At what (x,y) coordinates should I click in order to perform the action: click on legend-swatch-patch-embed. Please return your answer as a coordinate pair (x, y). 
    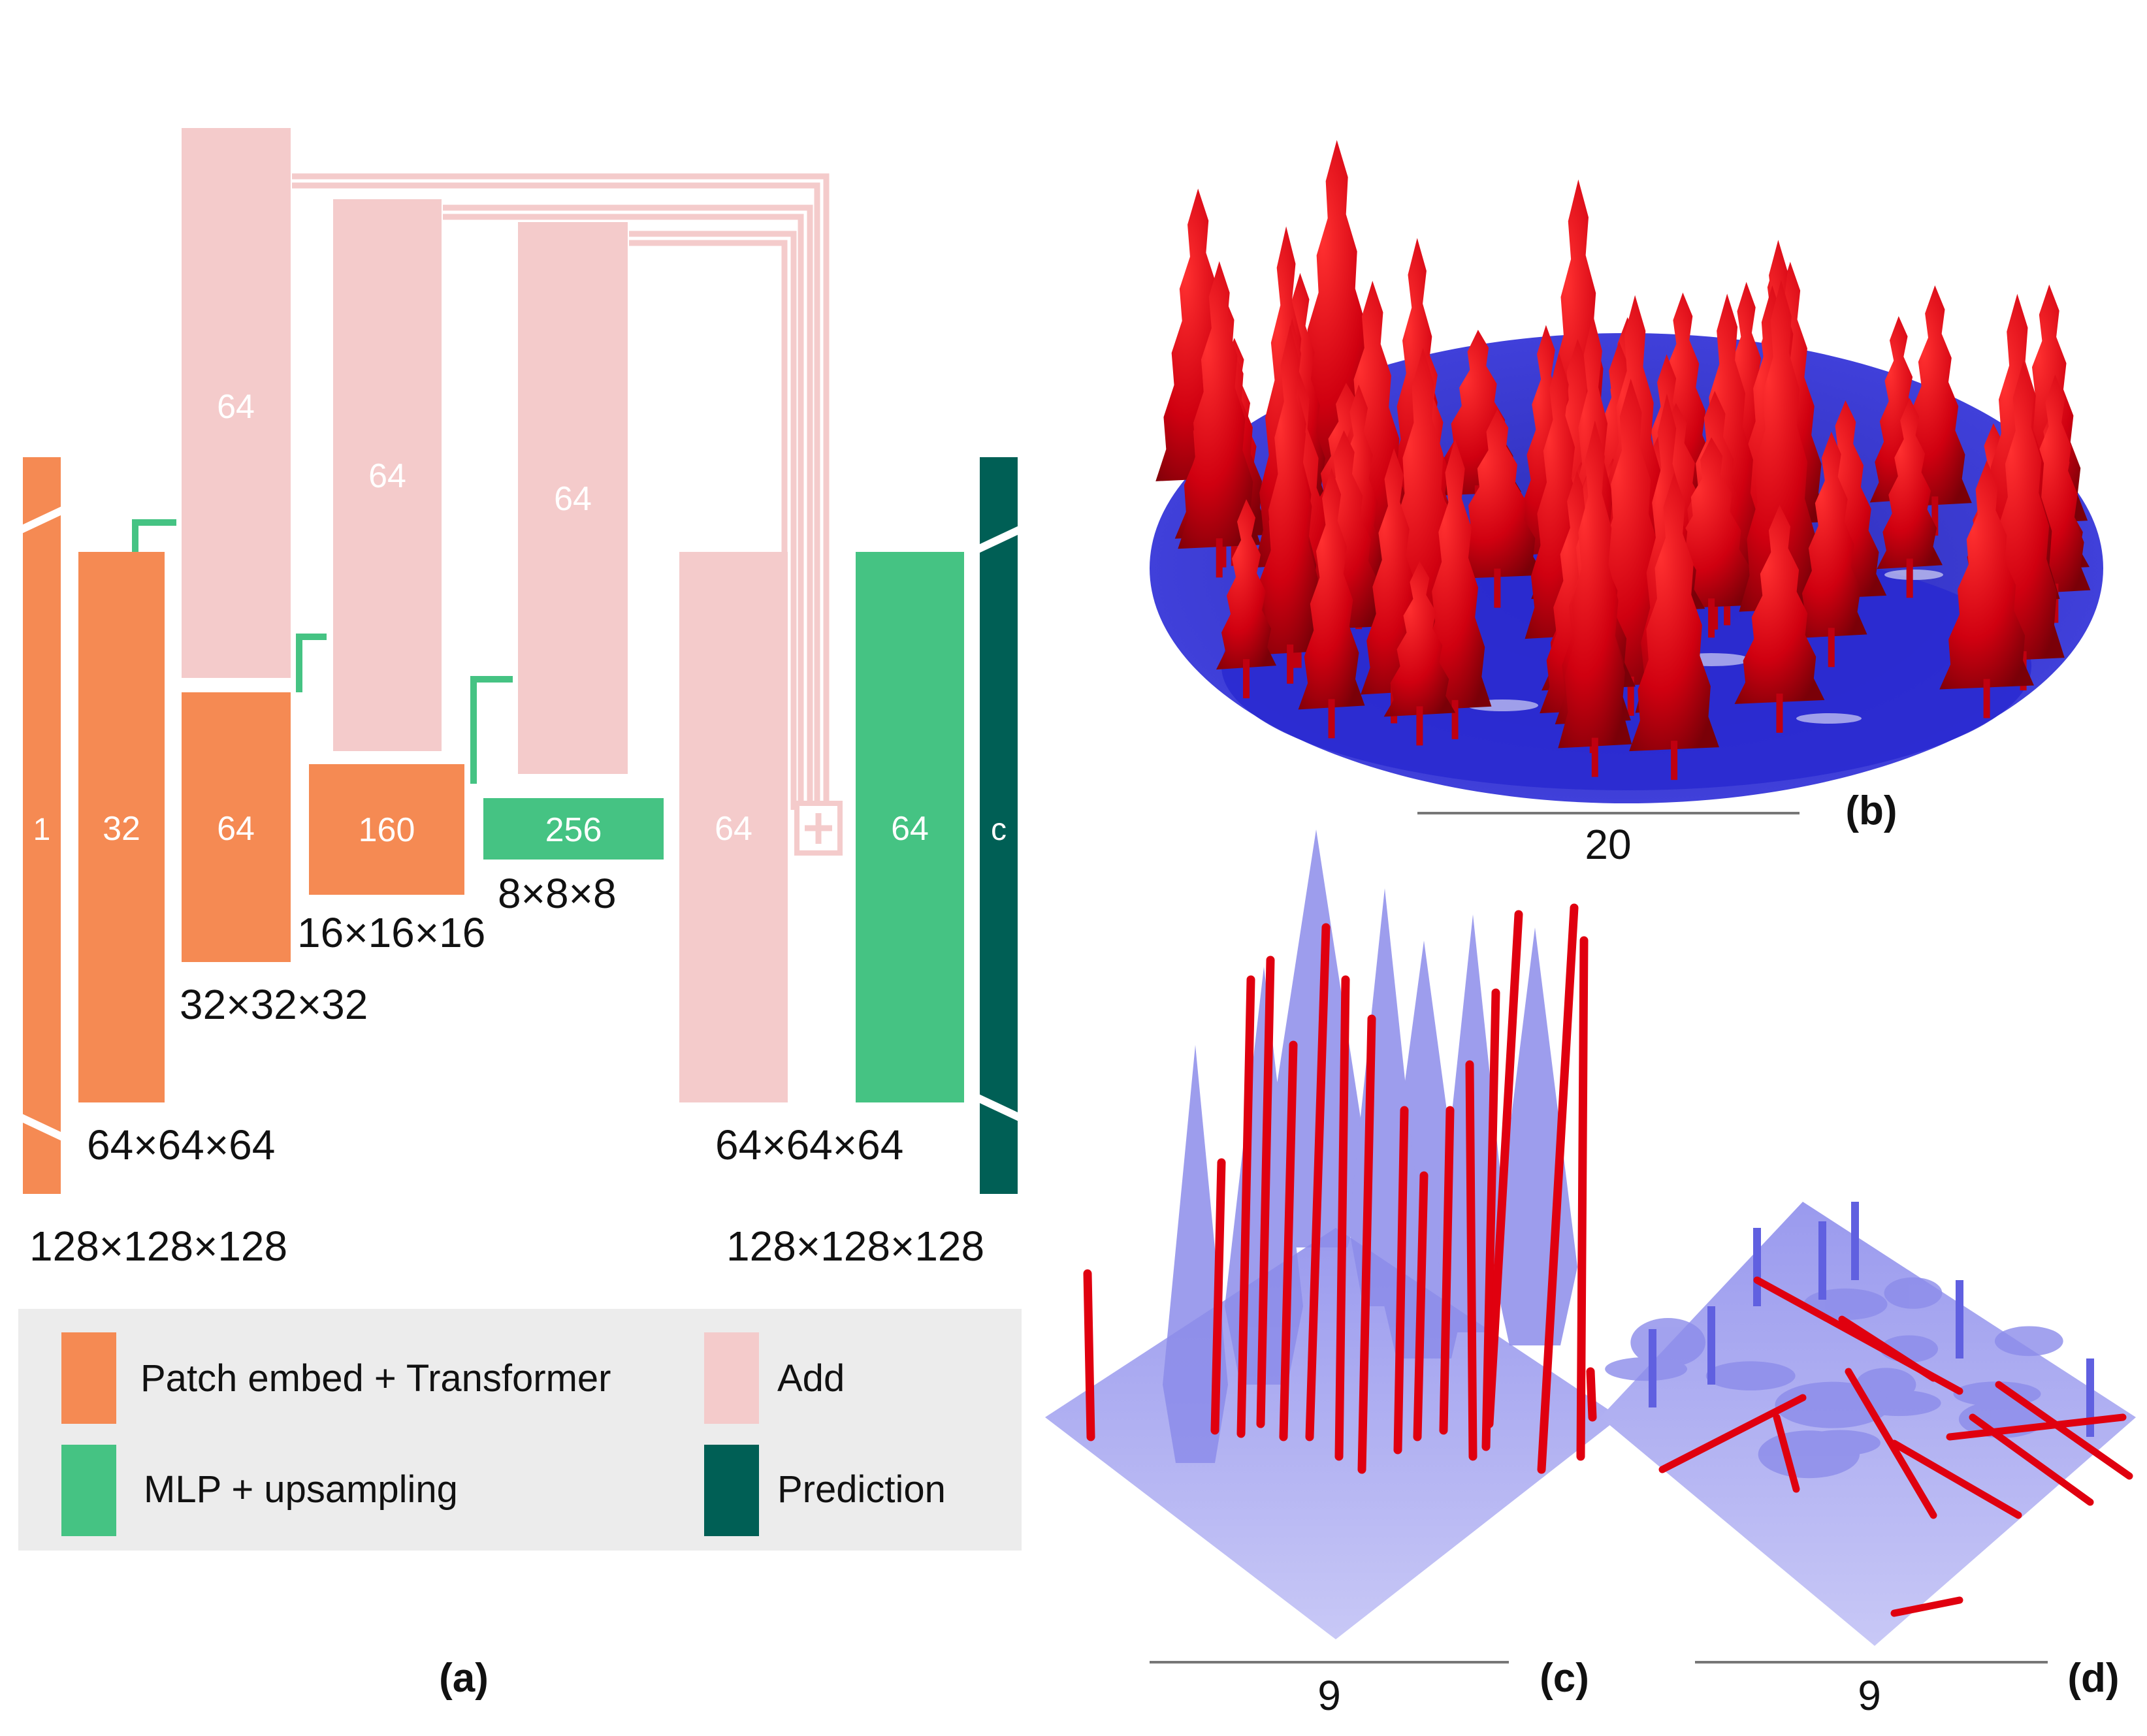
    Looking at the image, I should click on (88, 1378).